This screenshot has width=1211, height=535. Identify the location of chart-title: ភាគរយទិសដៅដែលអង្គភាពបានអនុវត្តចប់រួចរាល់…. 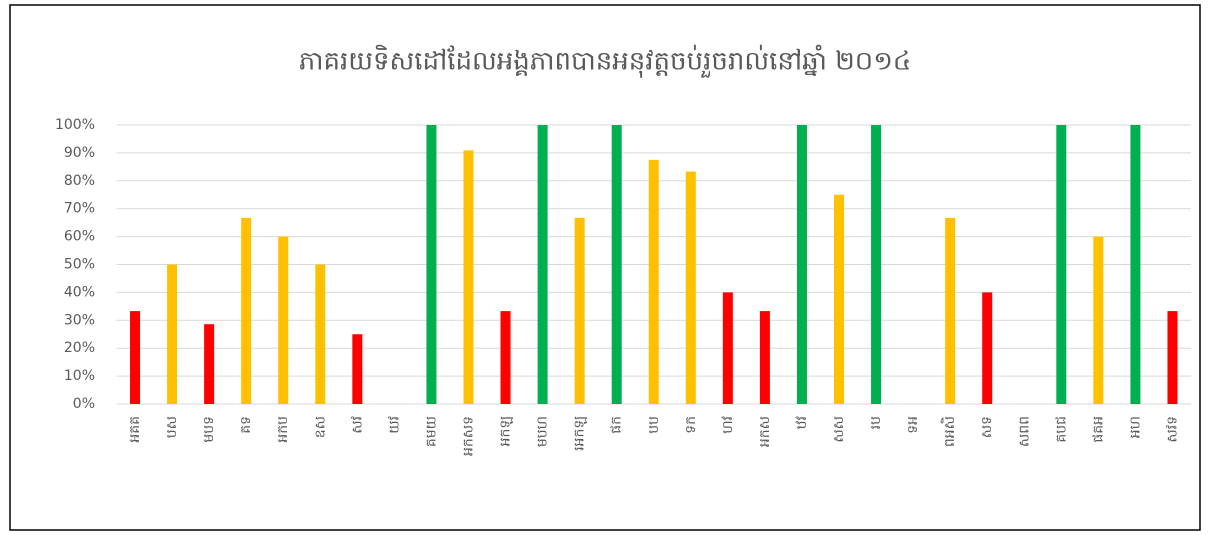
(605, 62).